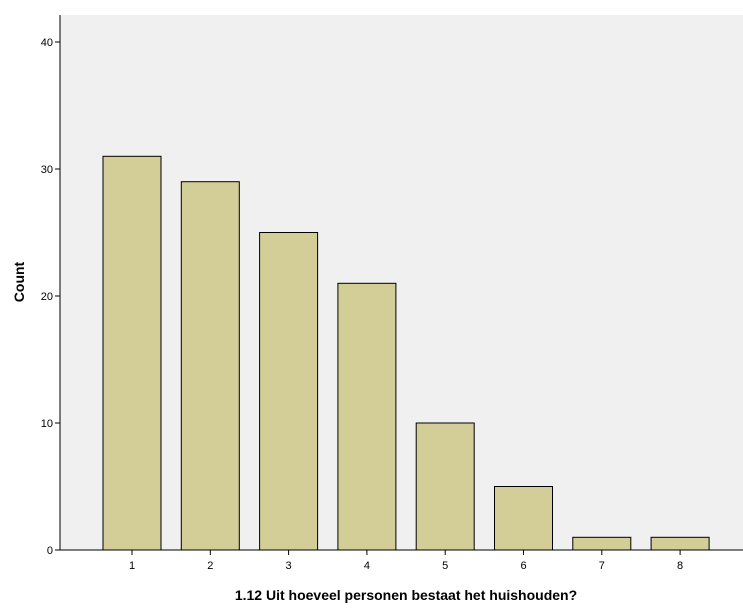 The image size is (743, 610). Describe the element at coordinates (367, 566) in the screenshot. I see `x-tick-label-4: 4` at that location.